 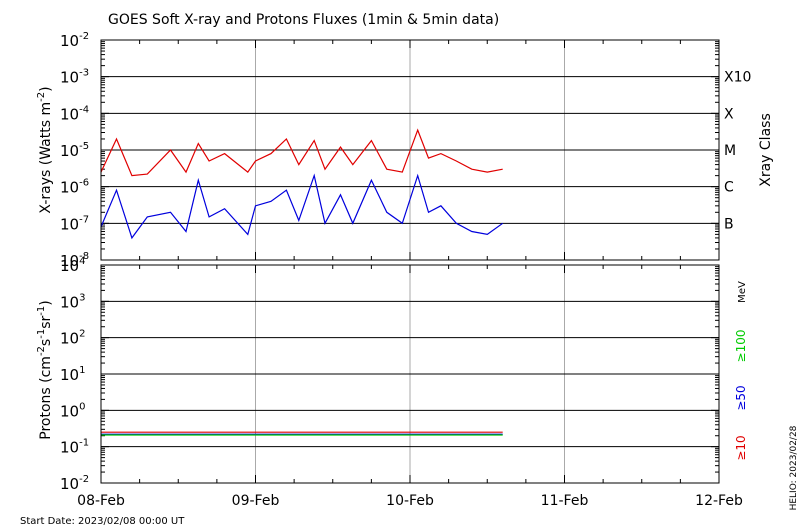 What do you see at coordinates (45, 369) in the screenshot?
I see `proton-ylabel: Protons (cm-2s-1sr-1)` at bounding box center [45, 369].